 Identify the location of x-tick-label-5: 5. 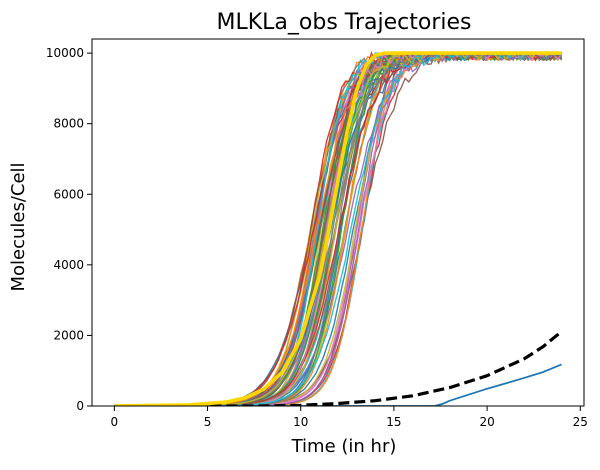
(208, 422).